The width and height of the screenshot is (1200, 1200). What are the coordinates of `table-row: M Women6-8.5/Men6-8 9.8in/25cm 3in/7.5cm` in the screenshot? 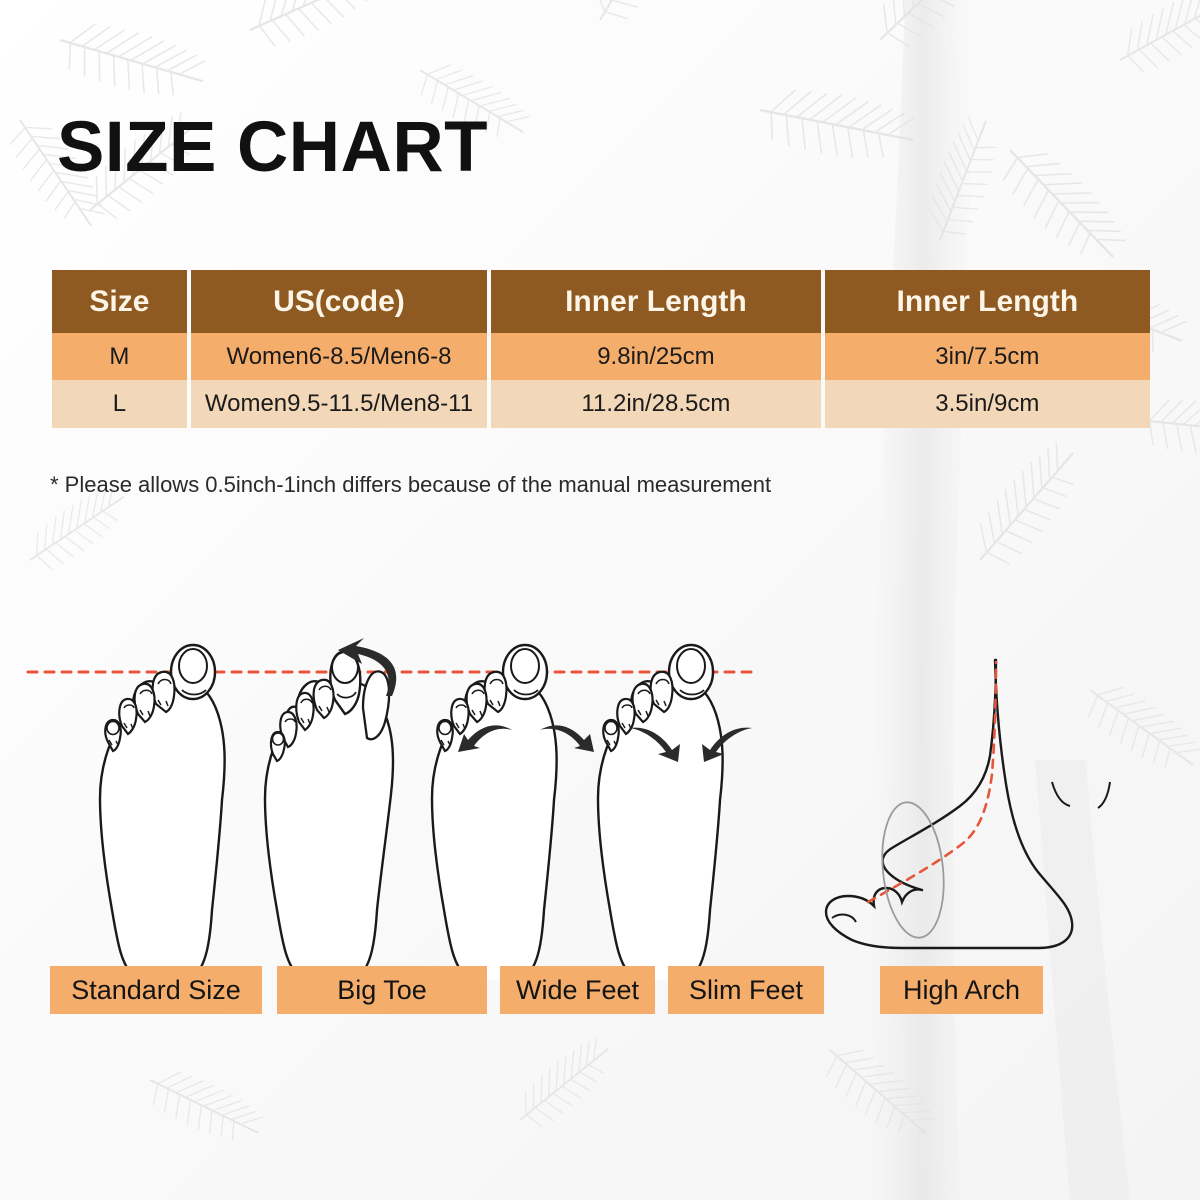 It's located at (601, 356).